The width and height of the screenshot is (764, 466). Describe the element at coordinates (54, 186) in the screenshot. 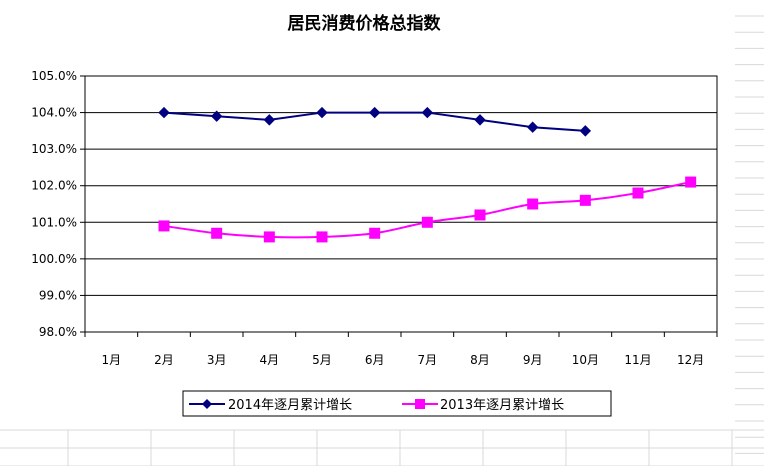

I see `y-tick-label: 102.0%` at that location.